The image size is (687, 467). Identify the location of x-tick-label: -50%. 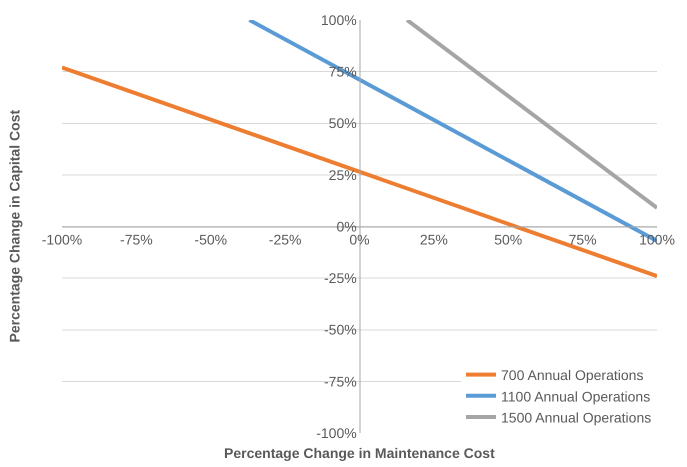
(211, 239).